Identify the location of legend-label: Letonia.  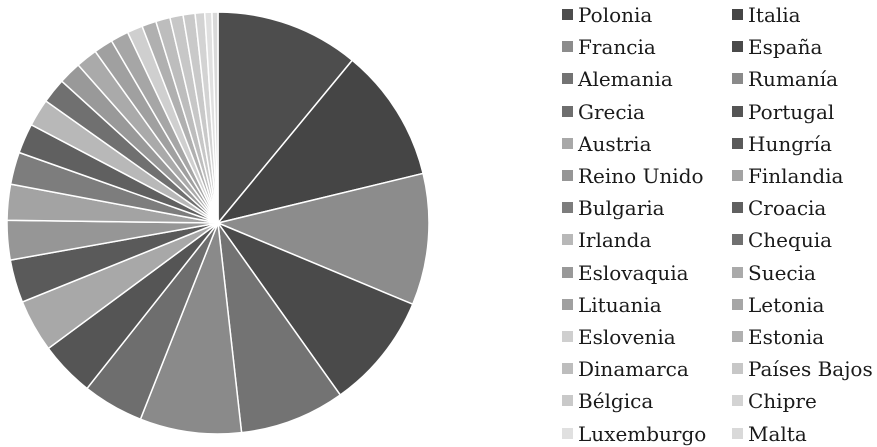
(786, 304).